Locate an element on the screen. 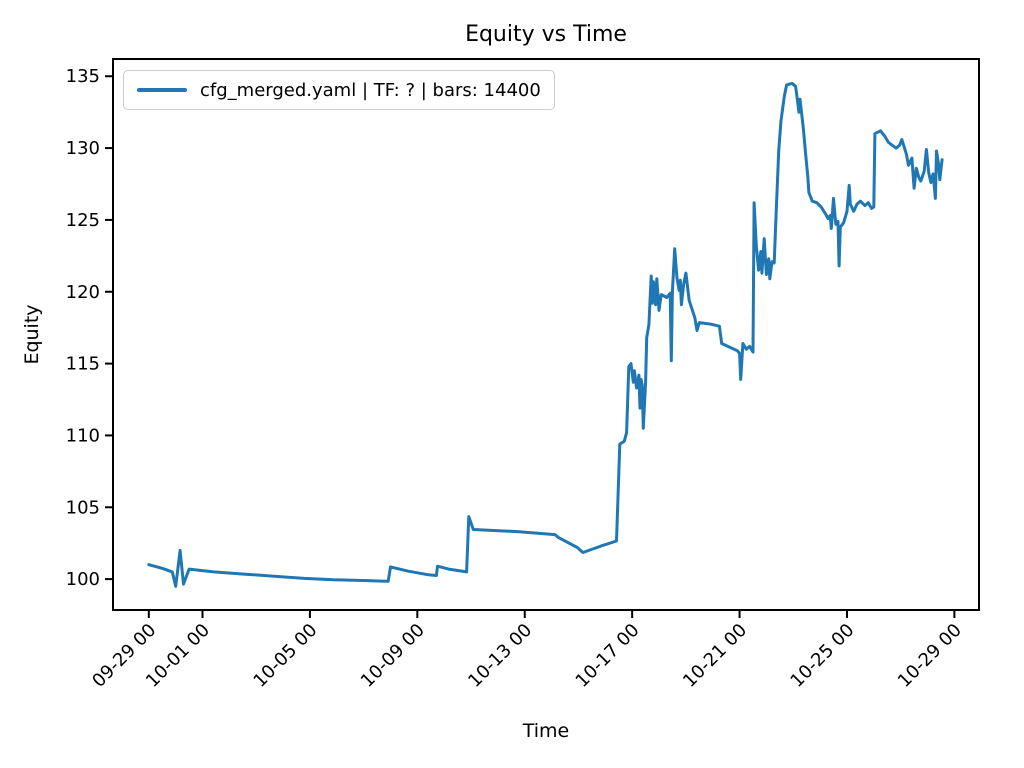 The height and width of the screenshot is (768, 1024). y-tick-label: 125 is located at coordinates (83, 220).